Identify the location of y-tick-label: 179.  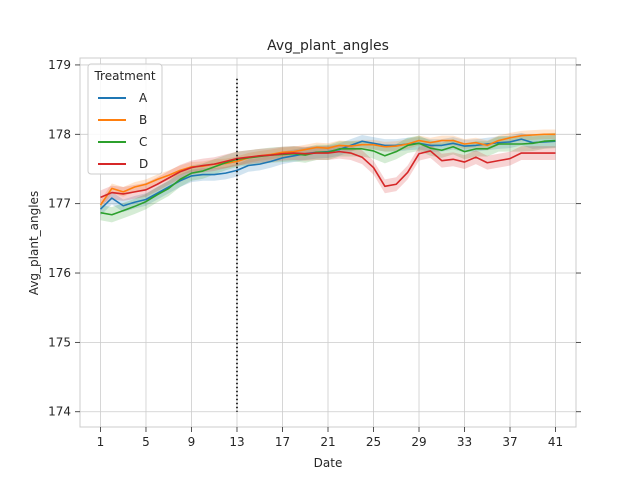
(59, 65).